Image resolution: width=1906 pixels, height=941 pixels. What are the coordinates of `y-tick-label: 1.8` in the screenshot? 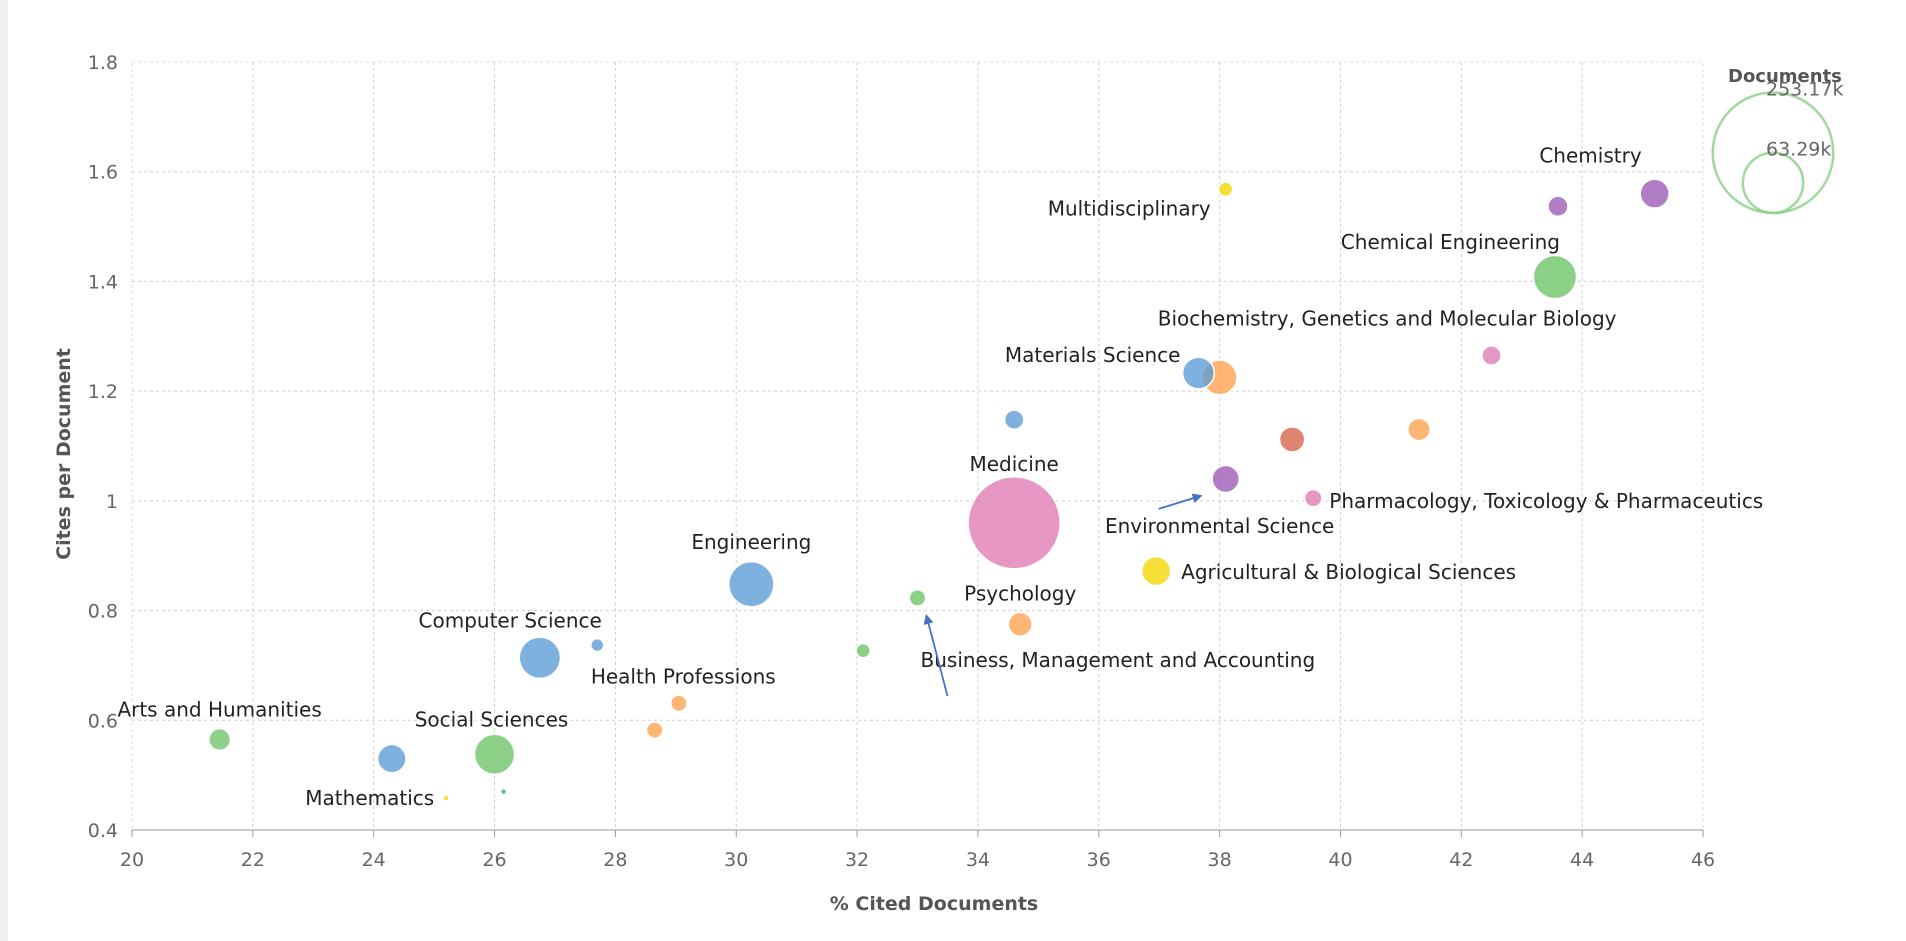 It's located at (103, 63).